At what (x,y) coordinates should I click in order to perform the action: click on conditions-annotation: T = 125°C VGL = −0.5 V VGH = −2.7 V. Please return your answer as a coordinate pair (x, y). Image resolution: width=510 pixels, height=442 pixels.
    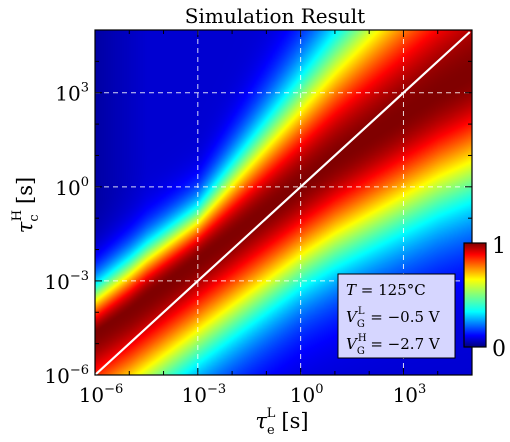
    Looking at the image, I should click on (396, 316).